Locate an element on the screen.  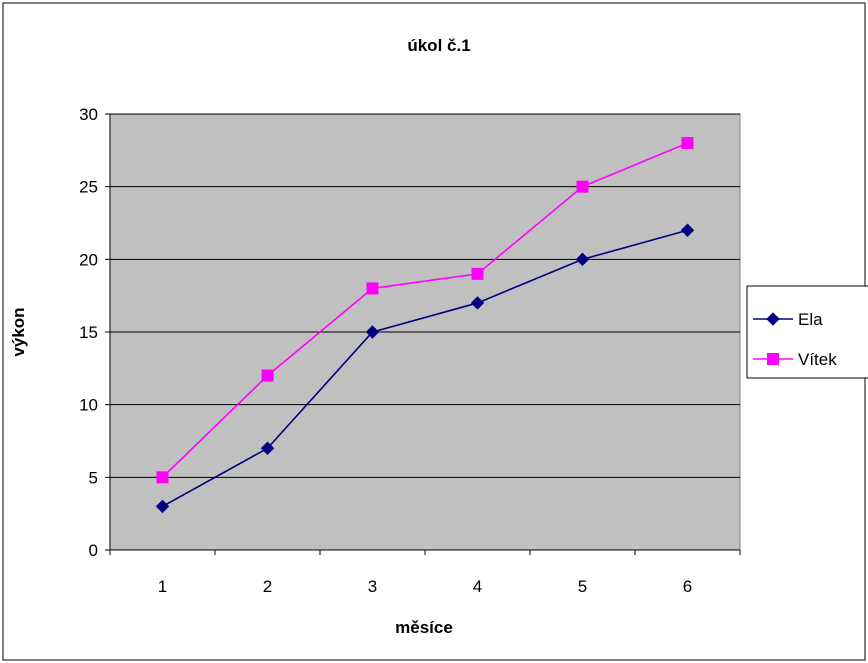
y-tick-label: 0 is located at coordinates (93, 550).